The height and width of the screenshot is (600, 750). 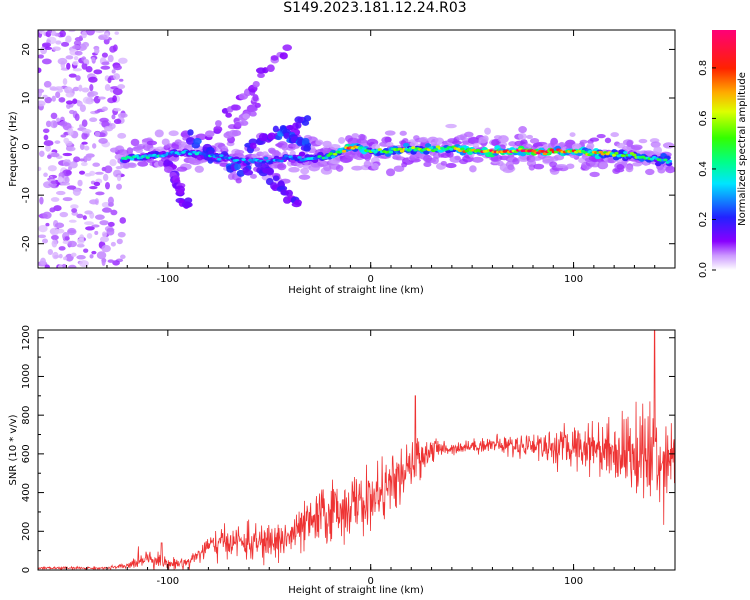 I want to click on colorbar-ticks: 0.0 0.2 0.4 0.6 0.8, so click(x=707, y=169).